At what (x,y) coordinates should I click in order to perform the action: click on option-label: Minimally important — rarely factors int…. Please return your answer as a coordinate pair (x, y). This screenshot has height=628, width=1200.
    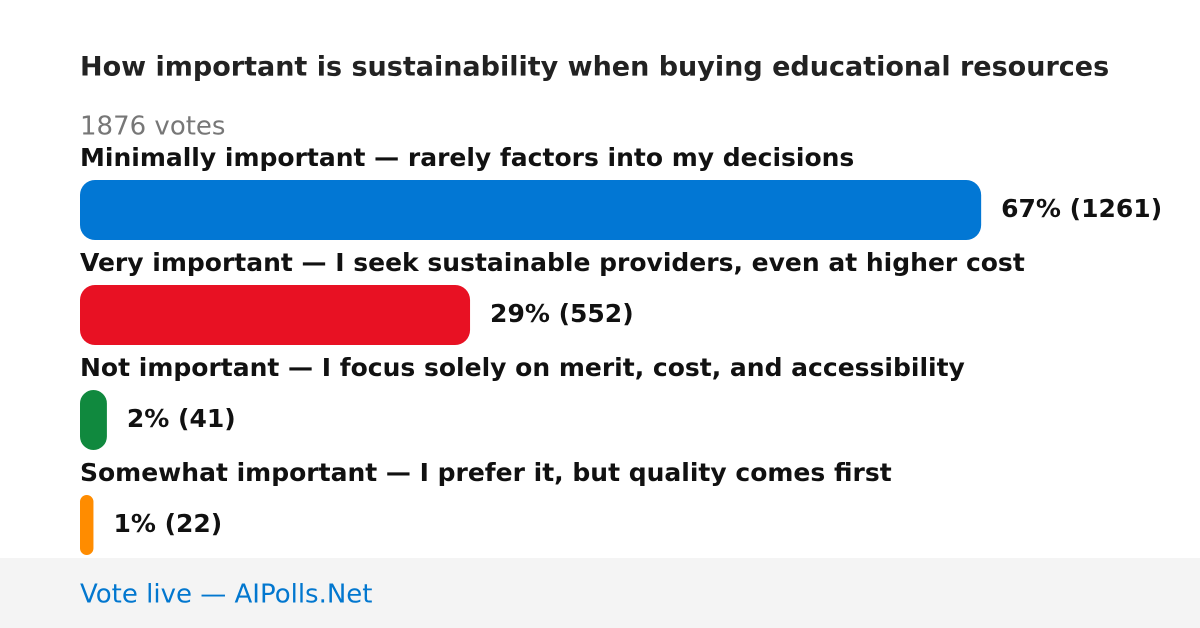
    Looking at the image, I should click on (467, 157).